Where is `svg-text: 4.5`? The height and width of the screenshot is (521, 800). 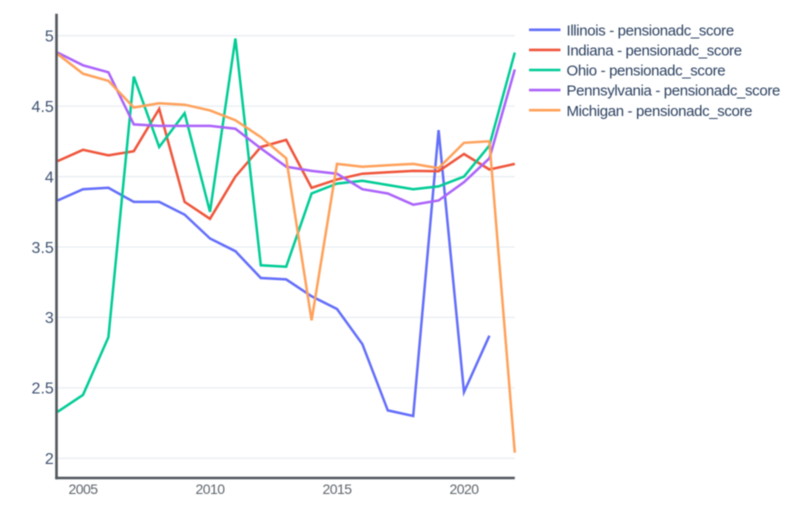 svg-text: 4.5 is located at coordinates (43, 107).